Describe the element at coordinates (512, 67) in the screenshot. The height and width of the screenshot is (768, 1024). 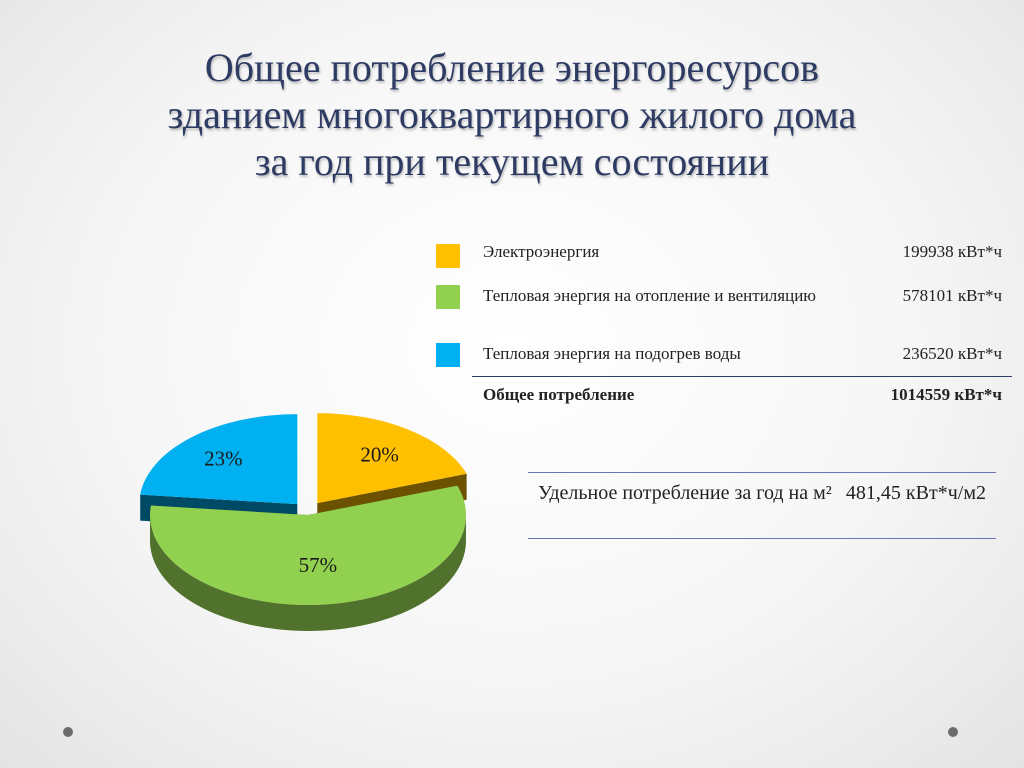
I see `title-line-1: Общее потребление энергоресурсов` at that location.